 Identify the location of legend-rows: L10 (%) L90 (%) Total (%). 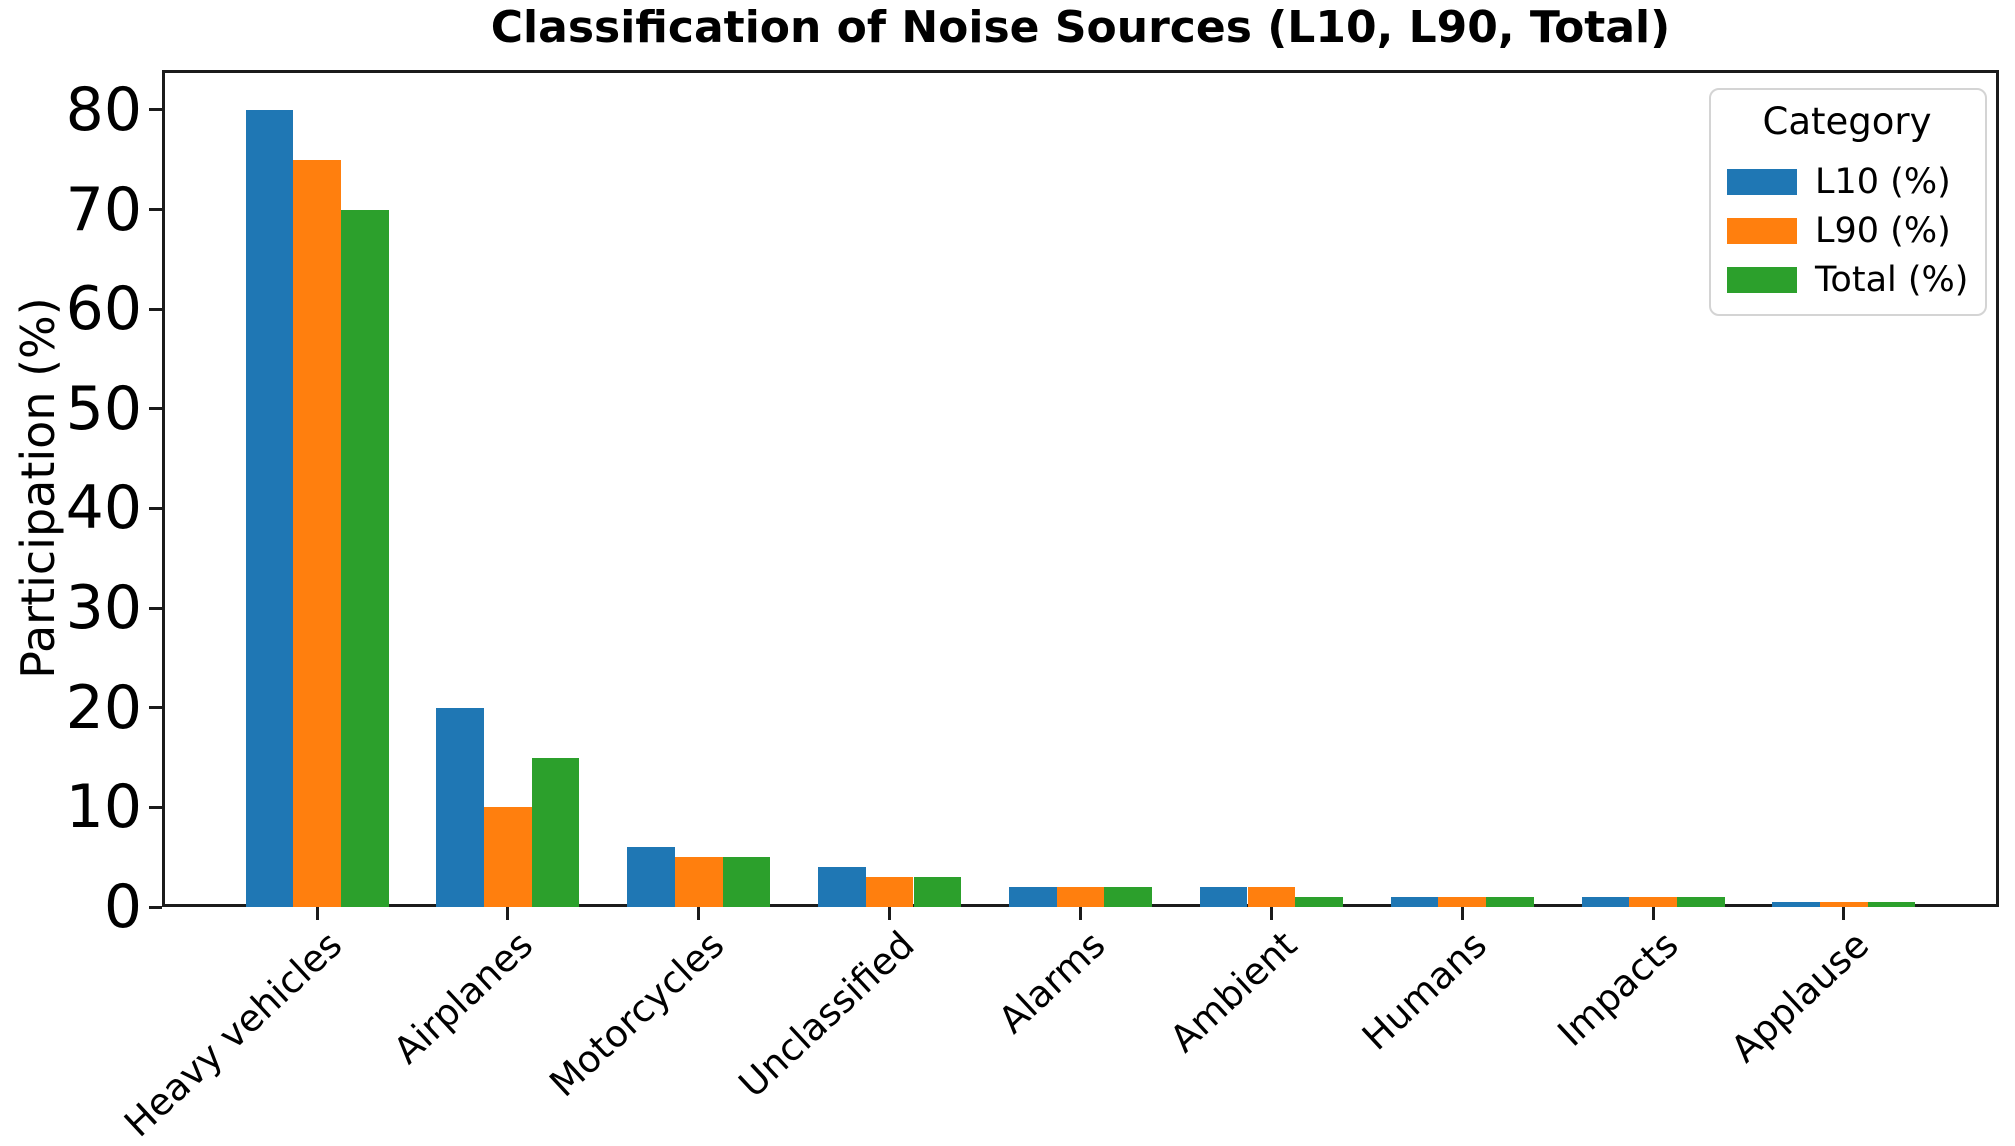
(1848, 226).